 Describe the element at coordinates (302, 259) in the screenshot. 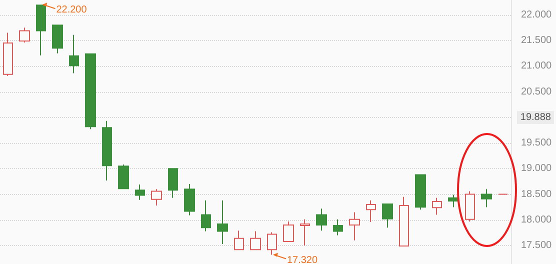

I see `annotation: 17.320` at that location.